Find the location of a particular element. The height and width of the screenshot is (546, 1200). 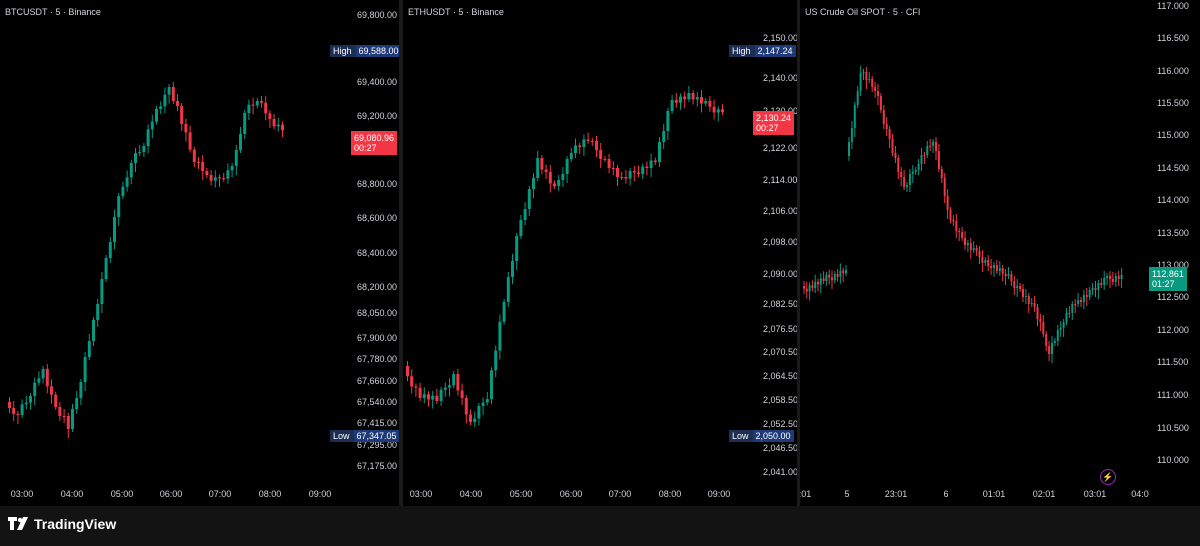

symbol-title: BTCUSDT · 5 · Binance is located at coordinates (53, 12).